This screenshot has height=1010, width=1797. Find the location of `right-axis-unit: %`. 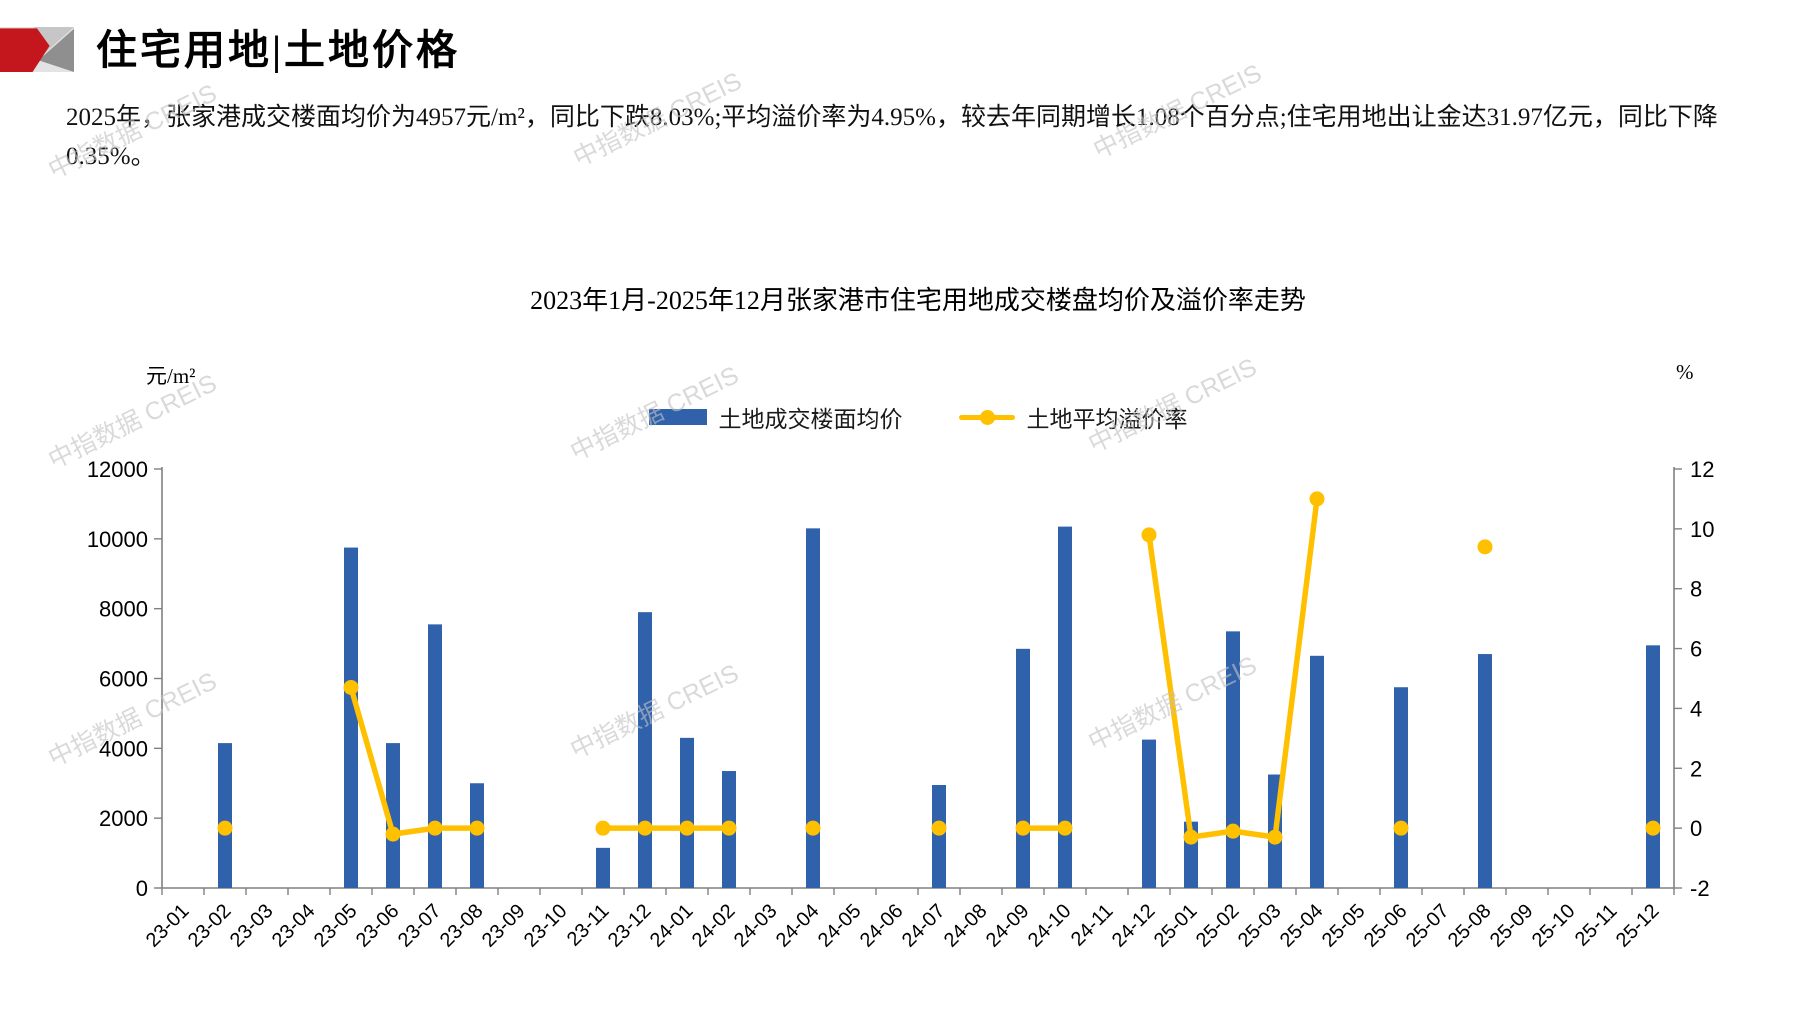

right-axis-unit: % is located at coordinates (1685, 372).